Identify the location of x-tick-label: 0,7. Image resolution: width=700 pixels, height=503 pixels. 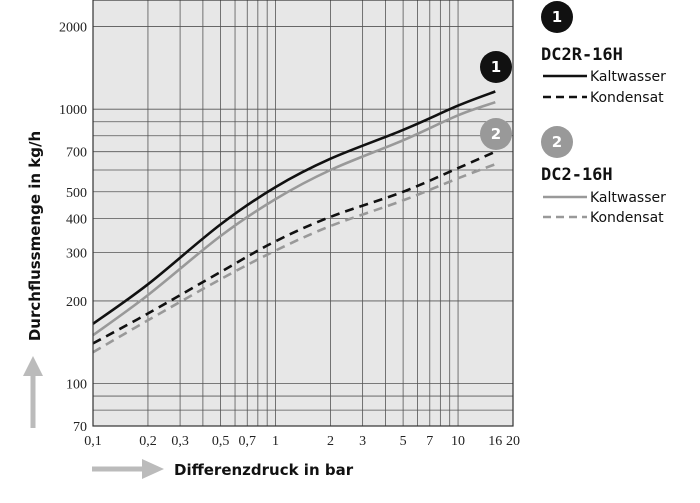
(248, 441).